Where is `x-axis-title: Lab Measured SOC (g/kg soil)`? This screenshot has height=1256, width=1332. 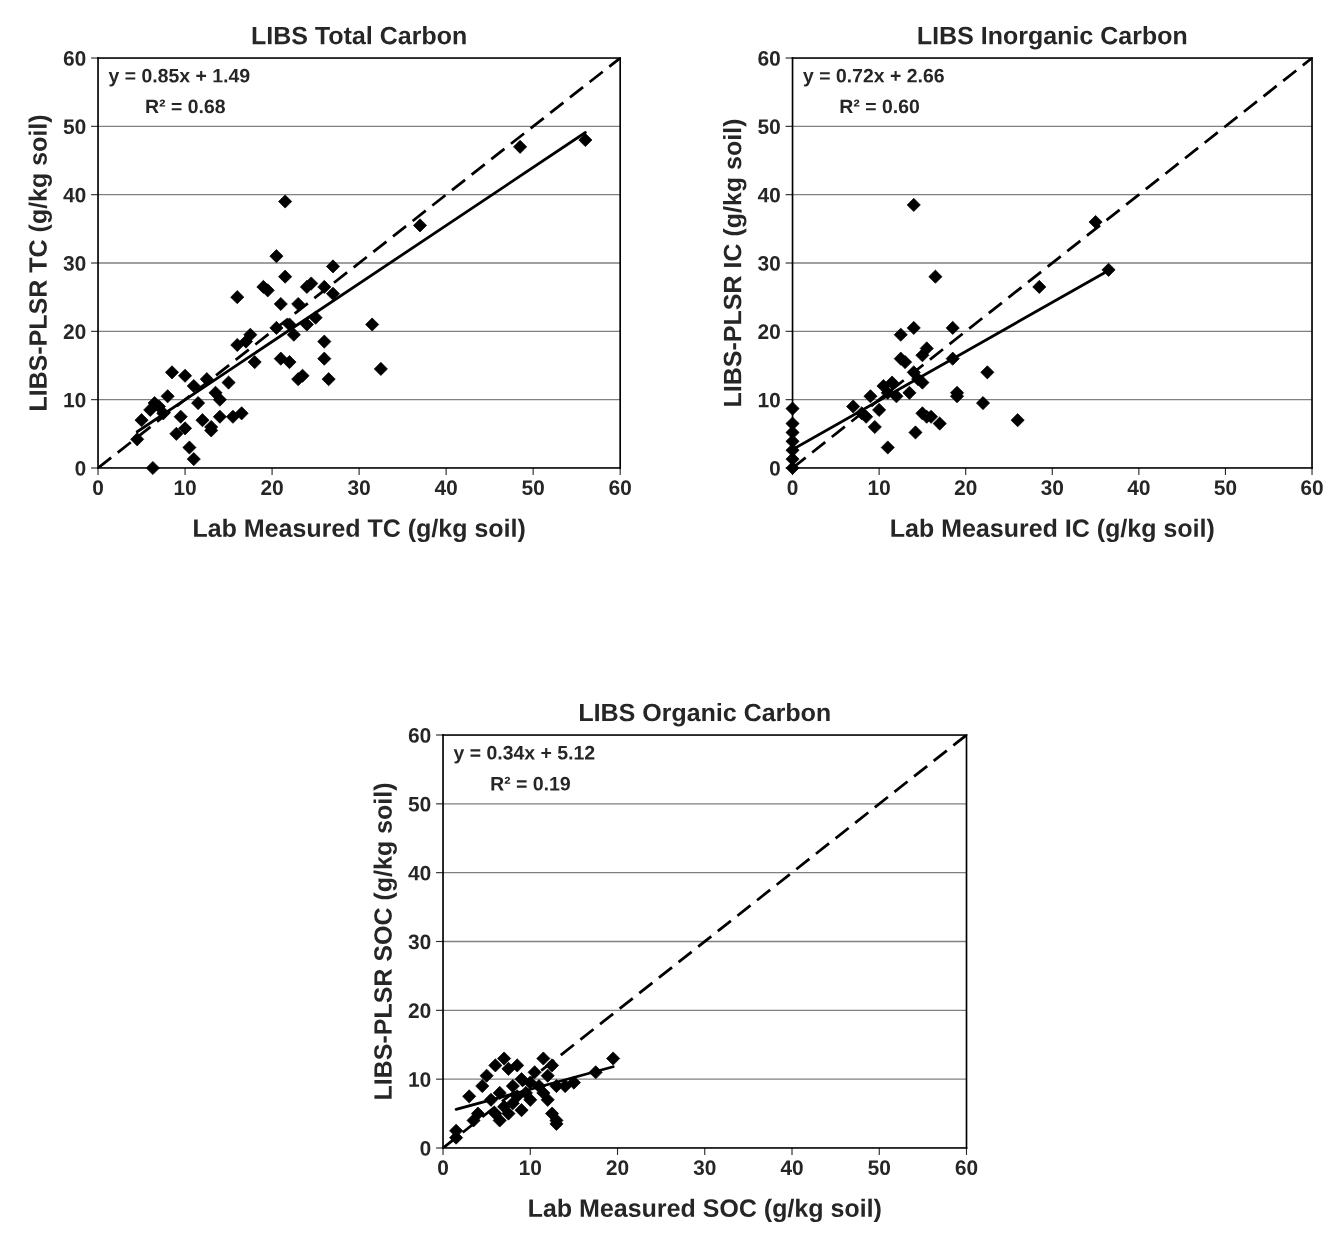
x-axis-title: Lab Measured SOC (g/kg soil) is located at coordinates (705, 1210).